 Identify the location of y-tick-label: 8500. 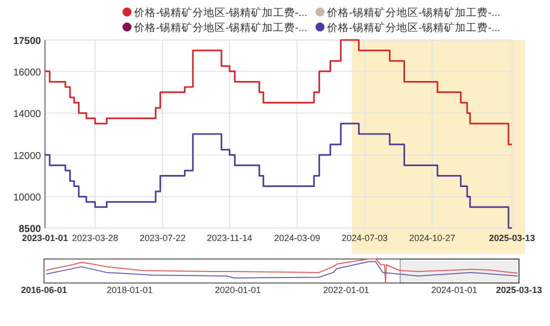
(30, 229).